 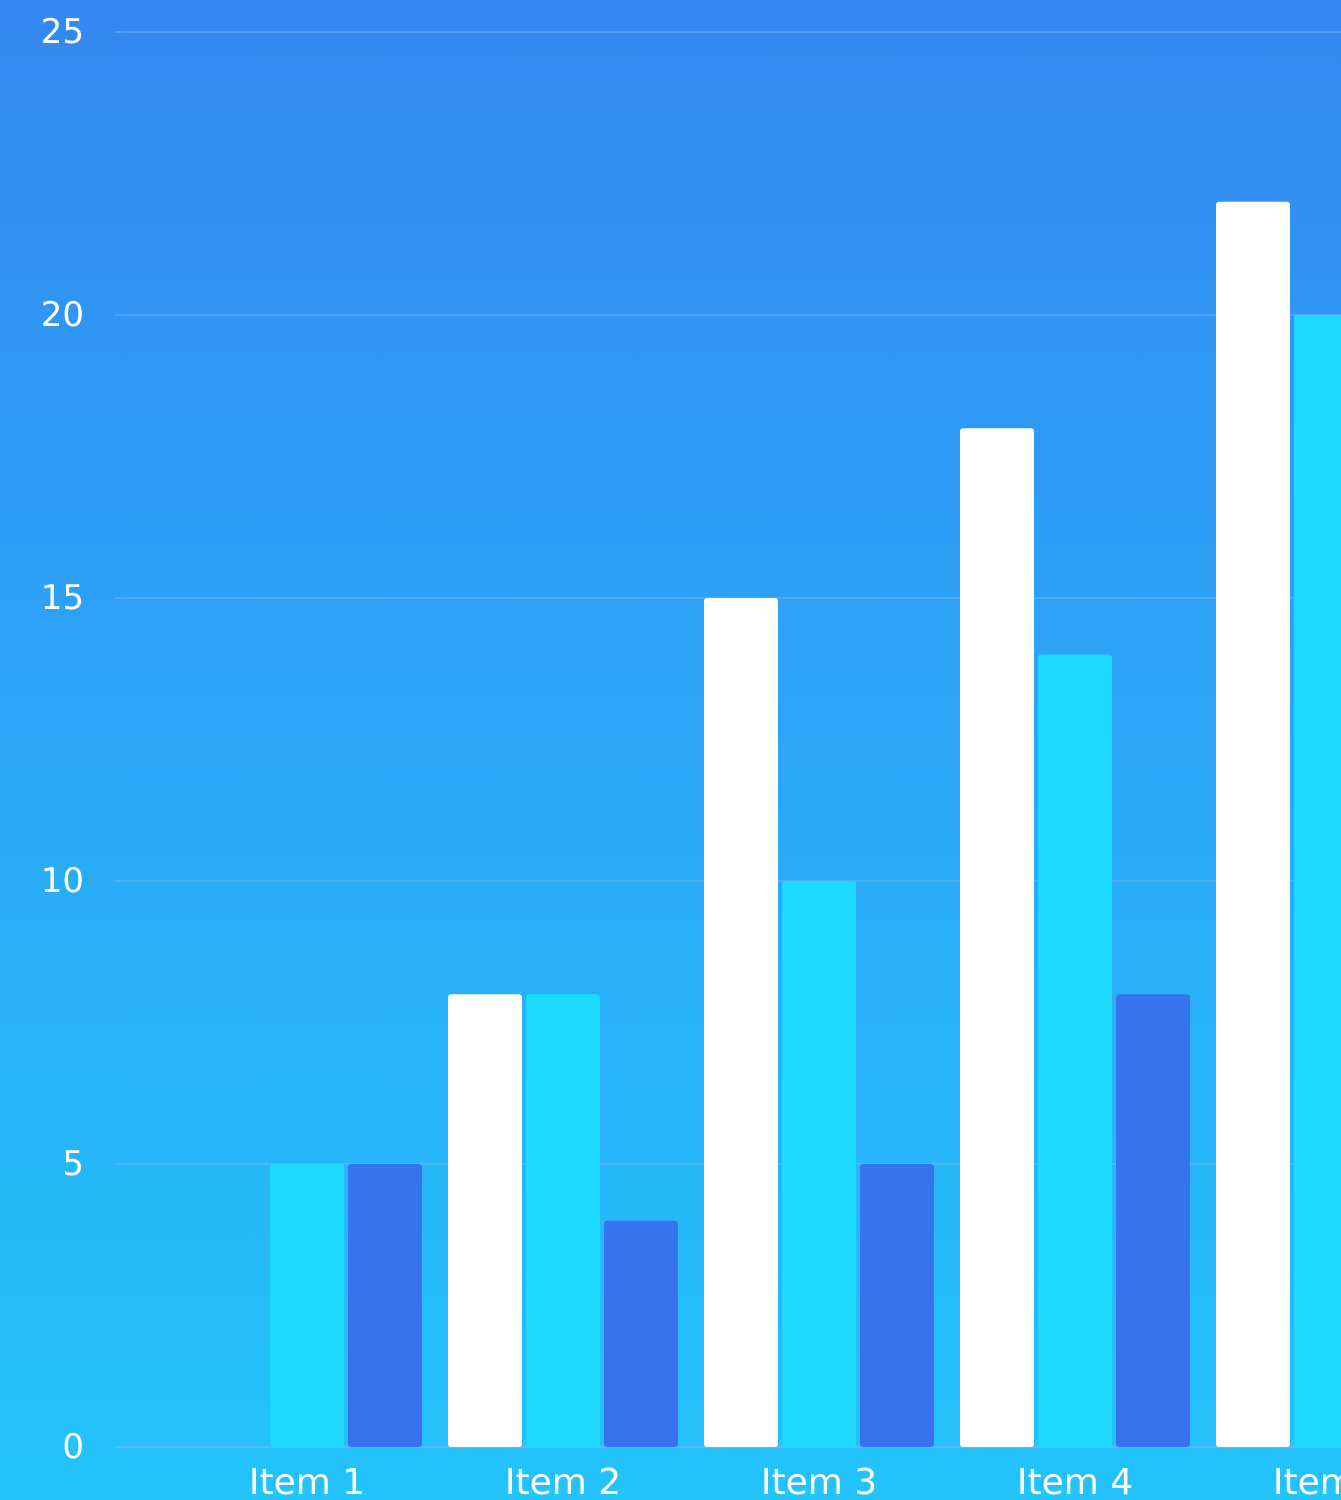 What do you see at coordinates (307, 1481) in the screenshot?
I see `x-tick-label: Item 1` at bounding box center [307, 1481].